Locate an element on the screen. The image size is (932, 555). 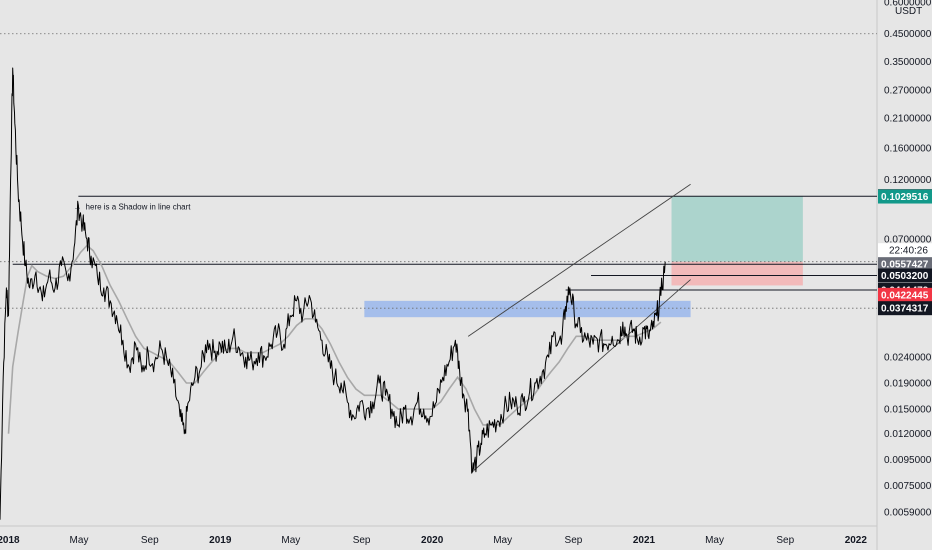
x-tick-label: 2022 is located at coordinates (856, 540).